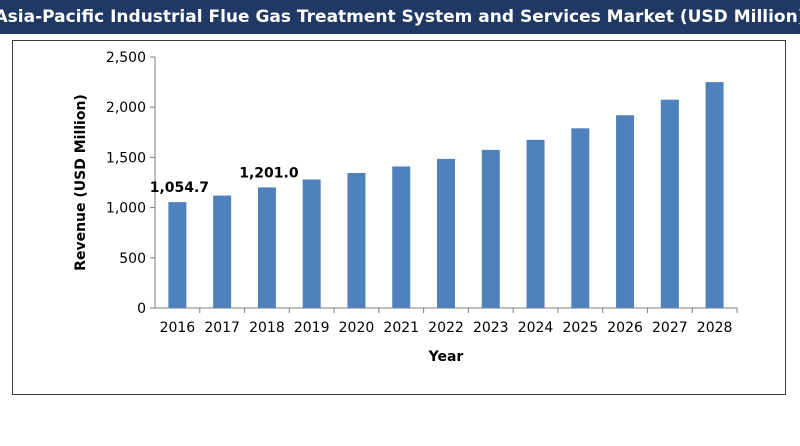  Describe the element at coordinates (126, 158) in the screenshot. I see `y-tick-label: 1,500` at that location.